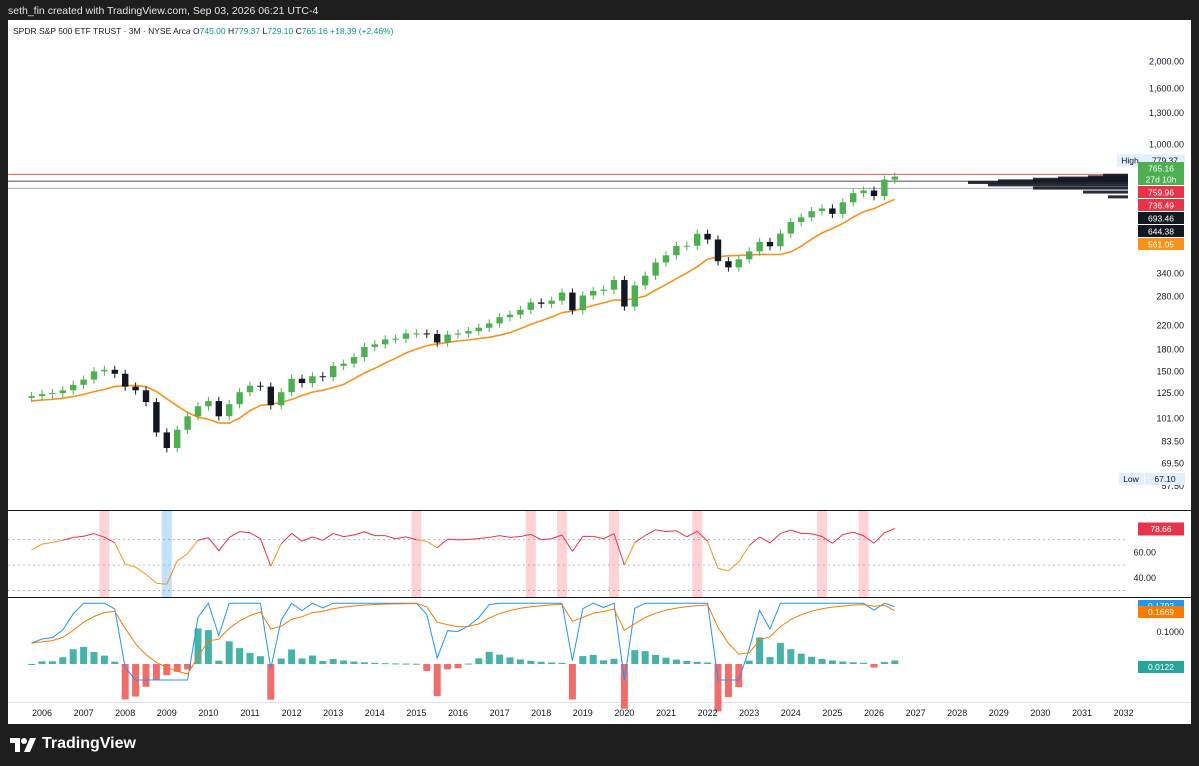 The width and height of the screenshot is (1199, 766). Describe the element at coordinates (102, 31) in the screenshot. I see `legend-symbol: SPDR S&P 500 ETF TRUST · 3M · NYSE Arca` at that location.